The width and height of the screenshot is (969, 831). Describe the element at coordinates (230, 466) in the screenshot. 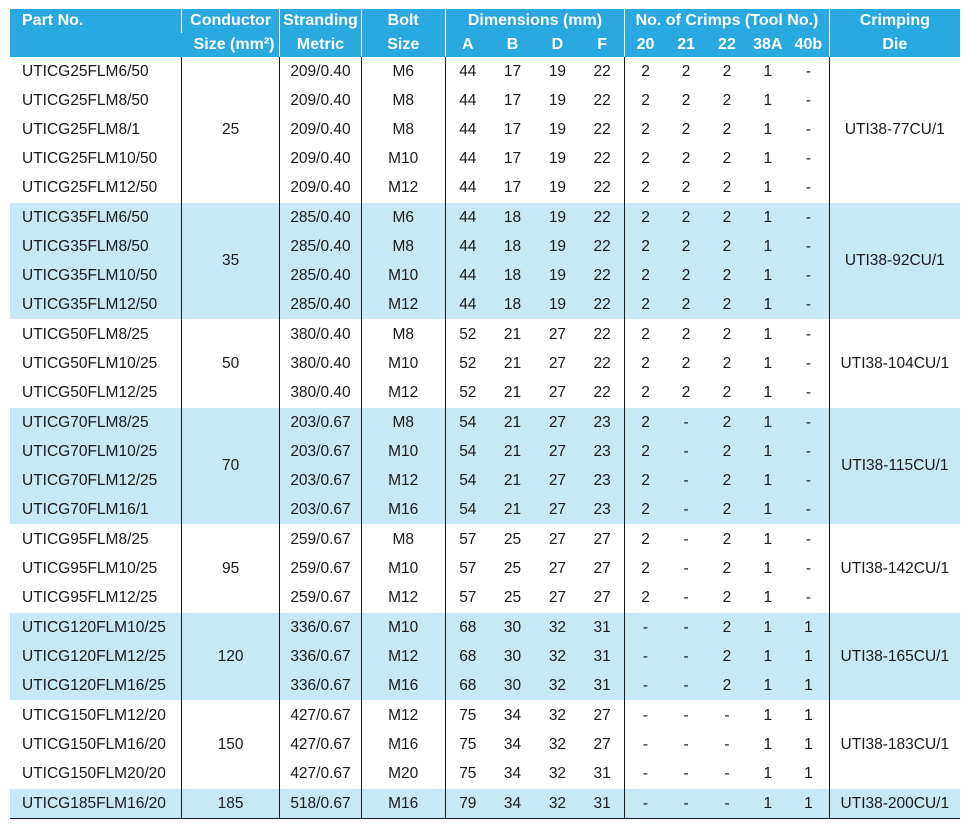

I see `conductor-size-cell: 70` at that location.